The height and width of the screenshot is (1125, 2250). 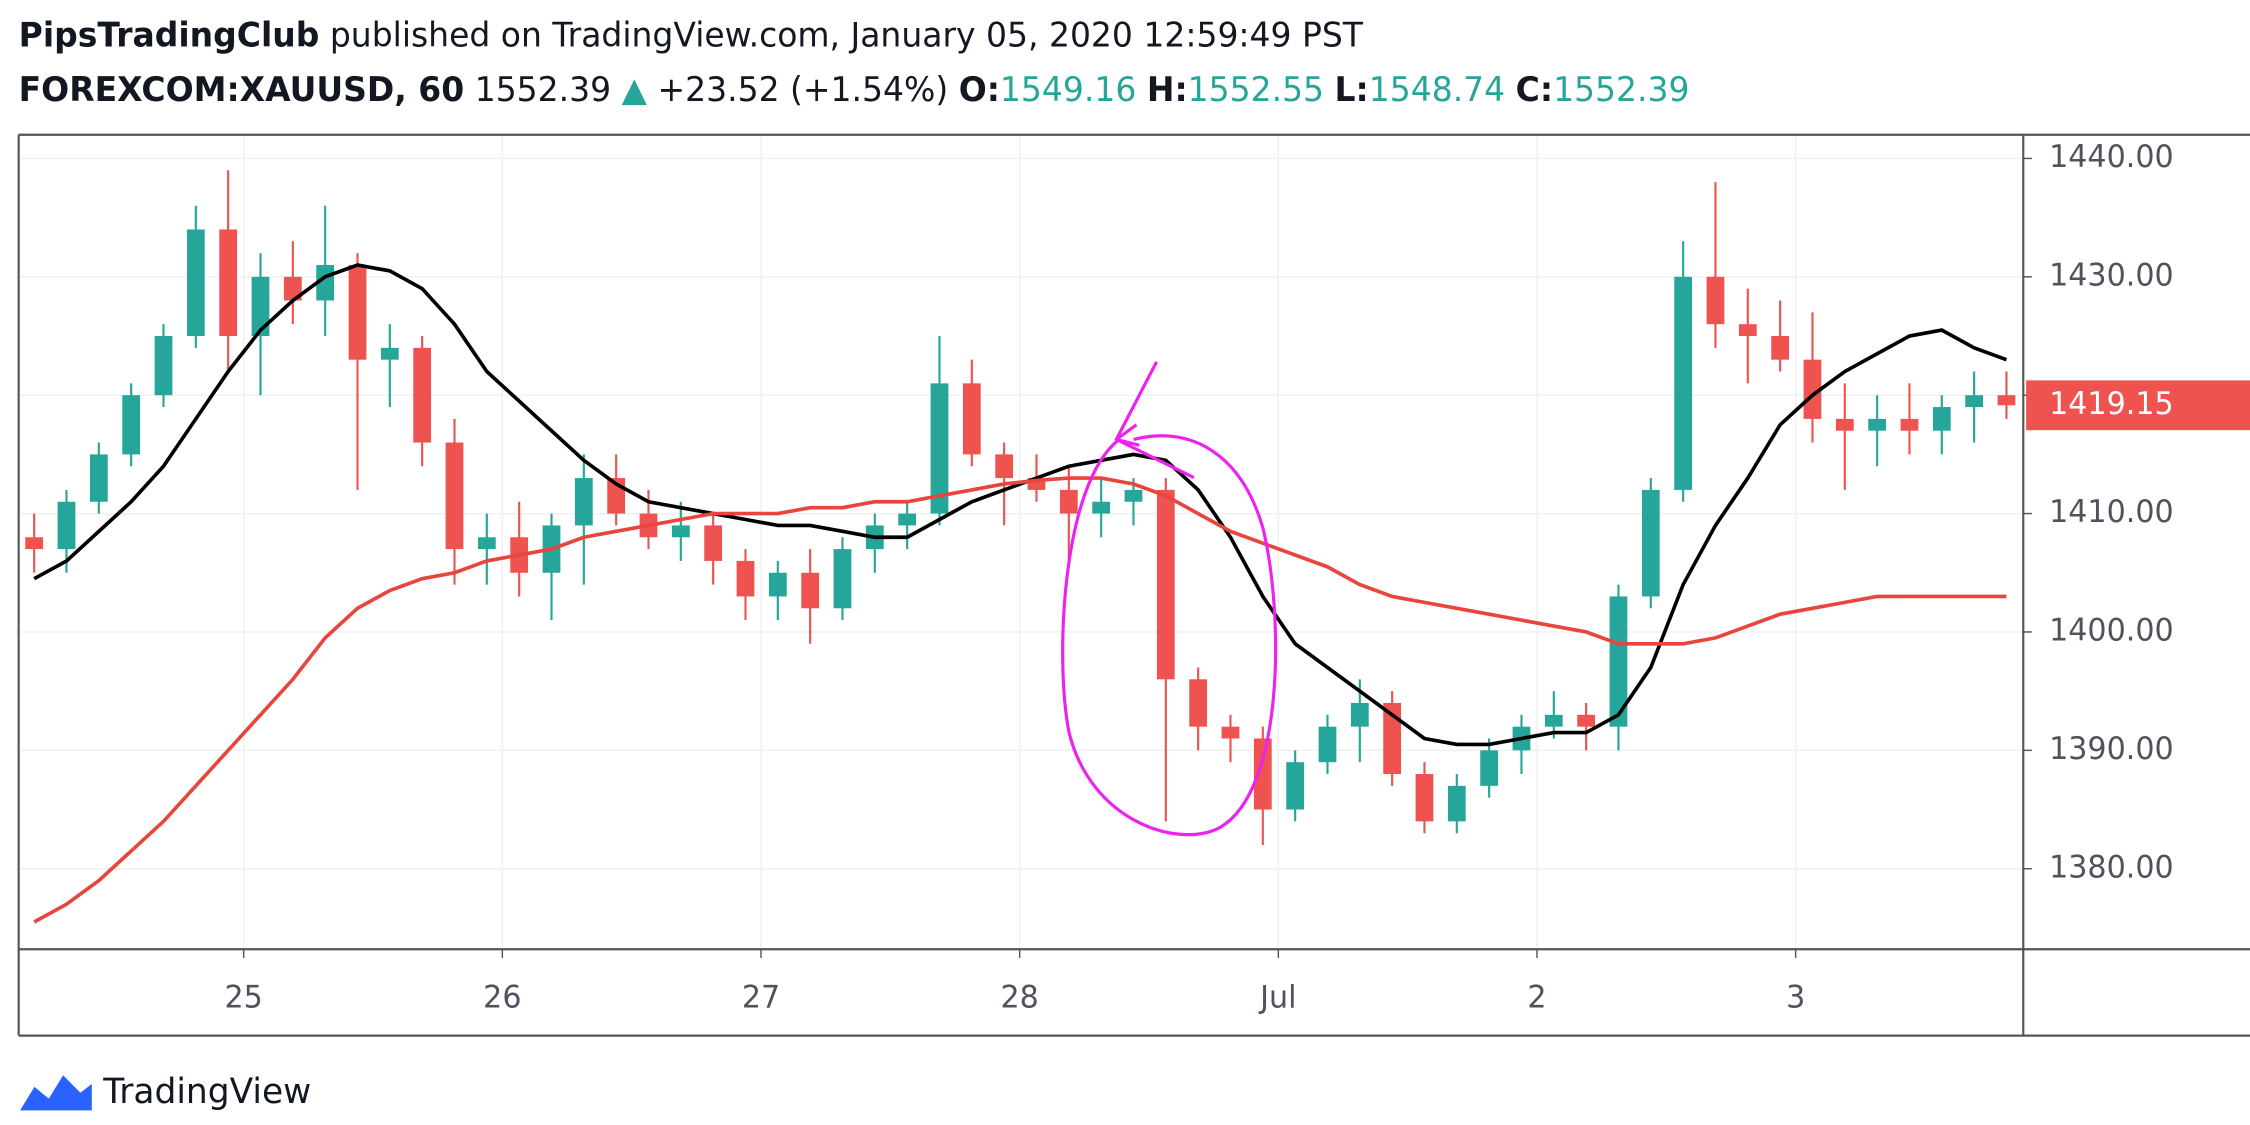 What do you see at coordinates (169, 34) in the screenshot?
I see `author: PipsTradingClub` at bounding box center [169, 34].